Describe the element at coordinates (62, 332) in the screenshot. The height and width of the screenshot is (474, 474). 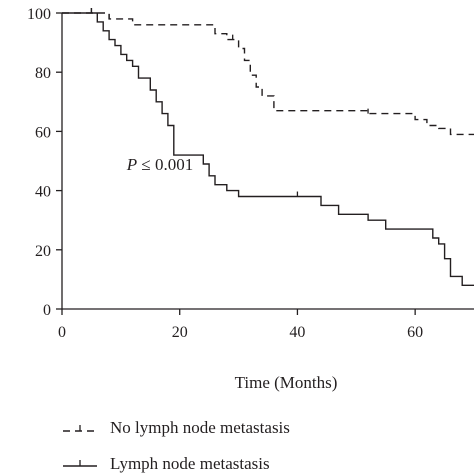
I see `x-tick-label: 0` at that location.